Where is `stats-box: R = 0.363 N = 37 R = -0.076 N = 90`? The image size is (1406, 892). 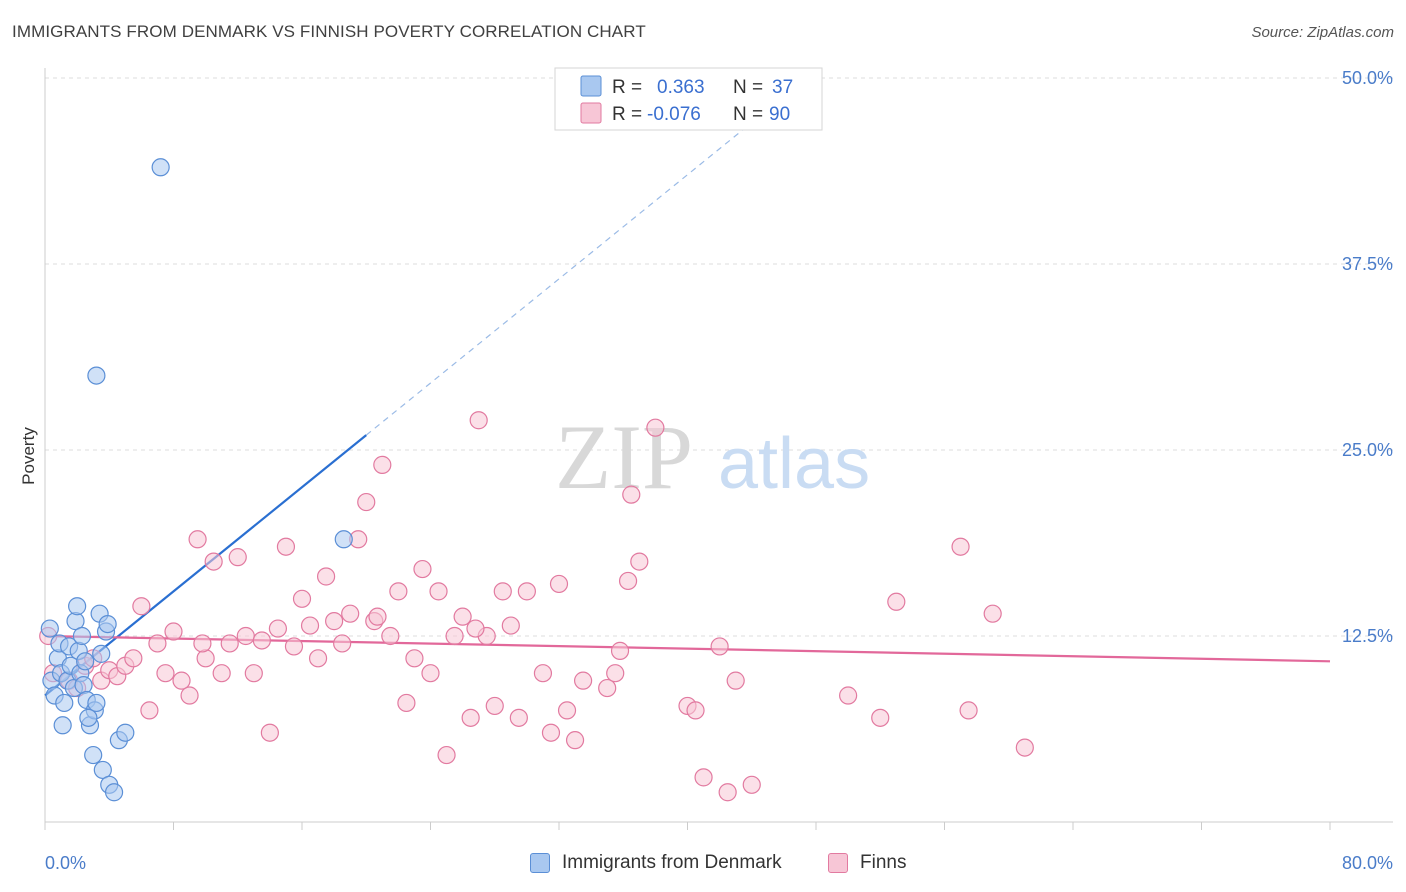 stats-box: R = 0.363 N = 37 R = -0.076 N = 90 is located at coordinates (688, 99).